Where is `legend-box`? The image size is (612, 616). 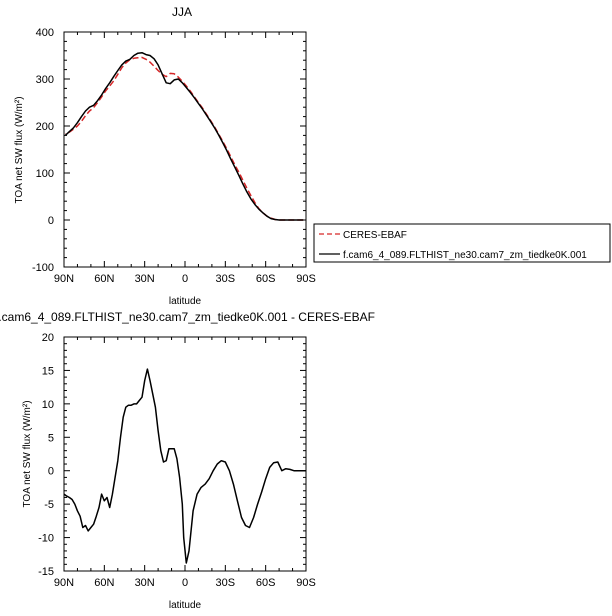
legend-box is located at coordinates (462, 243).